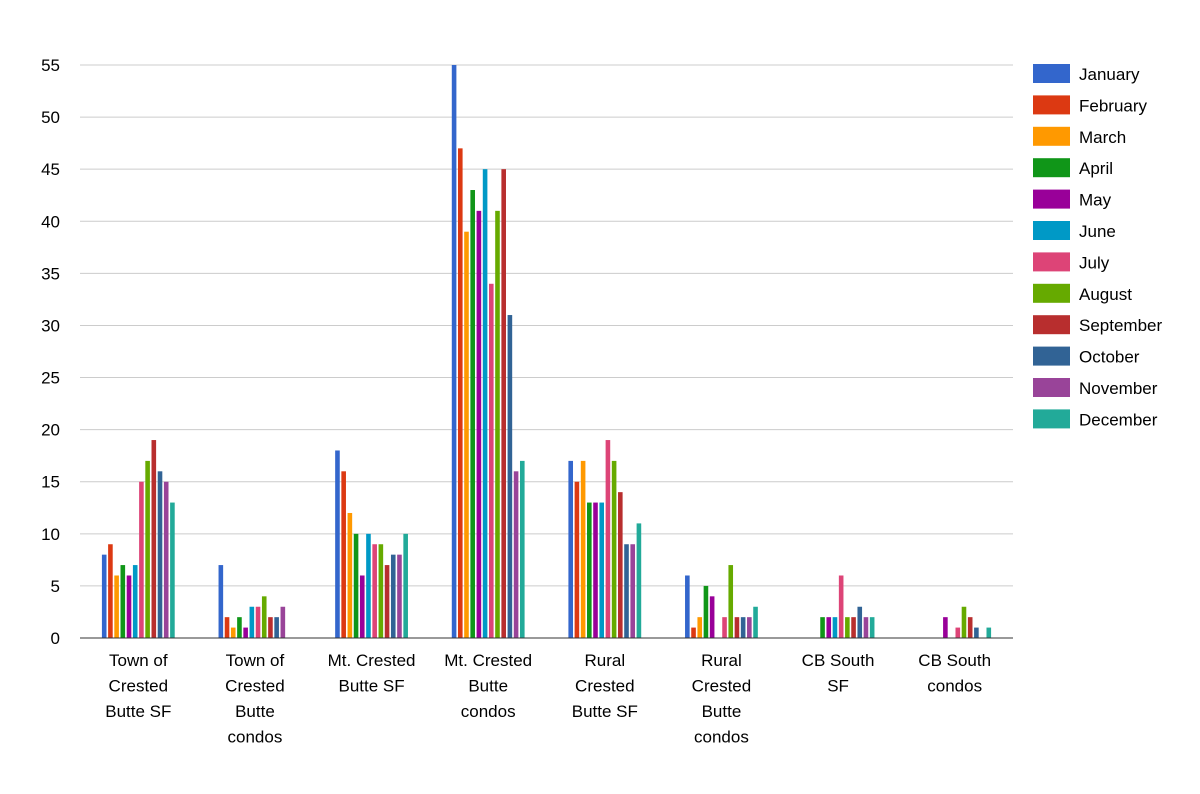  Describe the element at coordinates (372, 673) in the screenshot. I see `x-category-label: Mt. Crested Butte SF` at that location.